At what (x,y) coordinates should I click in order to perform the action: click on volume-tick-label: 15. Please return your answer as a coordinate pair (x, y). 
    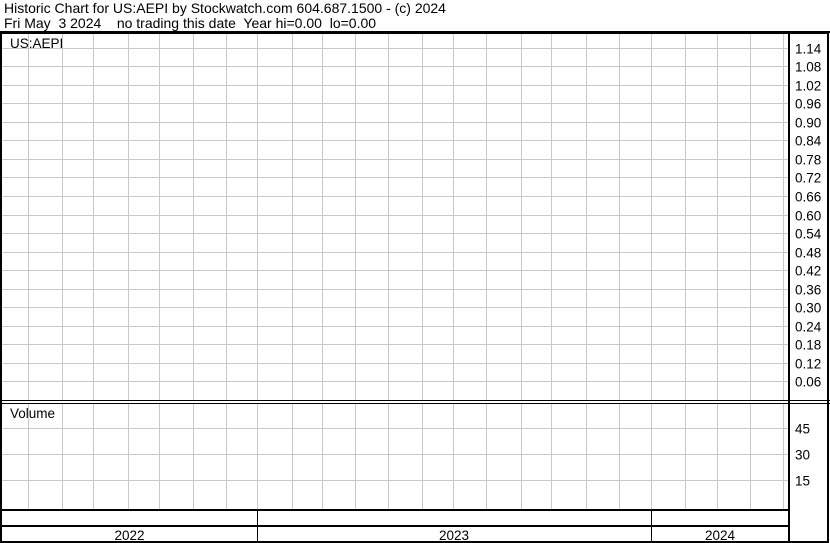
    Looking at the image, I should click on (802, 481).